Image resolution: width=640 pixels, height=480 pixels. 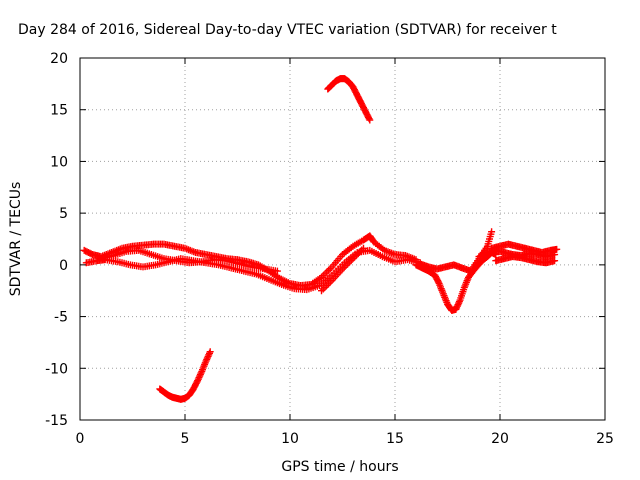 I want to click on x-tick-label: 15, so click(x=395, y=439).